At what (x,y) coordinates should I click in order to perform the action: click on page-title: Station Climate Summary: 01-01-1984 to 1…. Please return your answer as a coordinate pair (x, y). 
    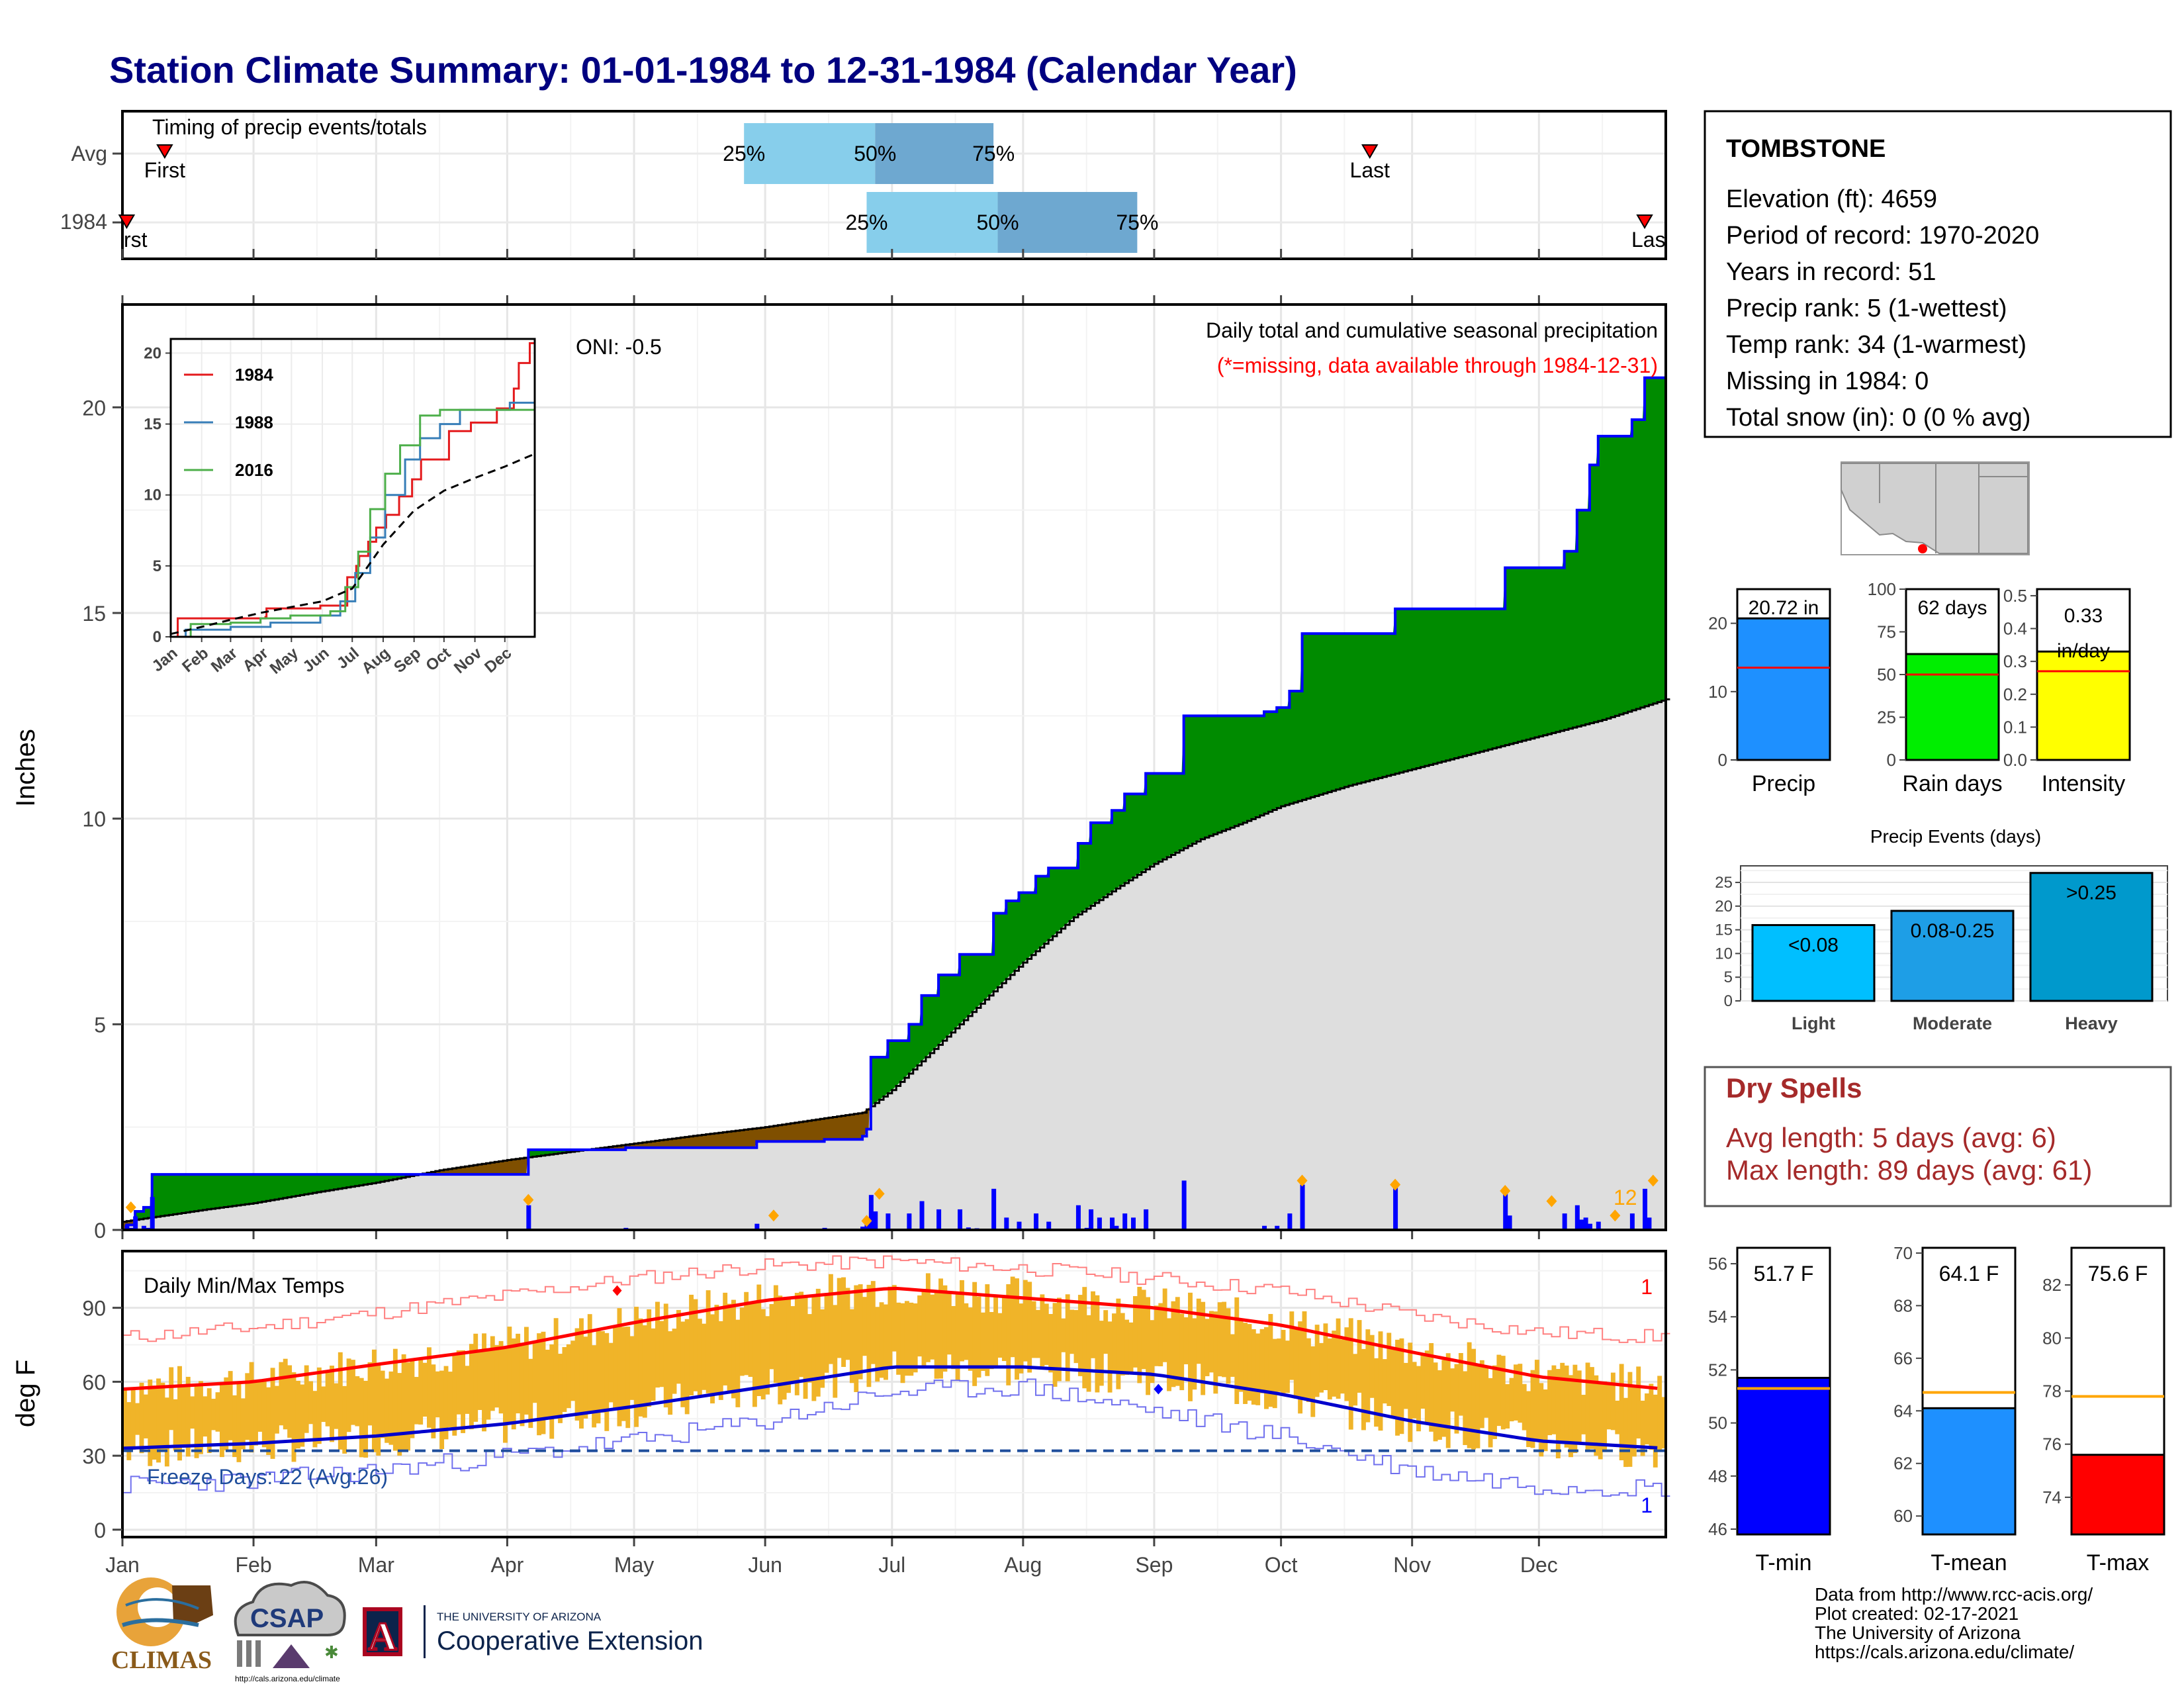
    Looking at the image, I should click on (703, 70).